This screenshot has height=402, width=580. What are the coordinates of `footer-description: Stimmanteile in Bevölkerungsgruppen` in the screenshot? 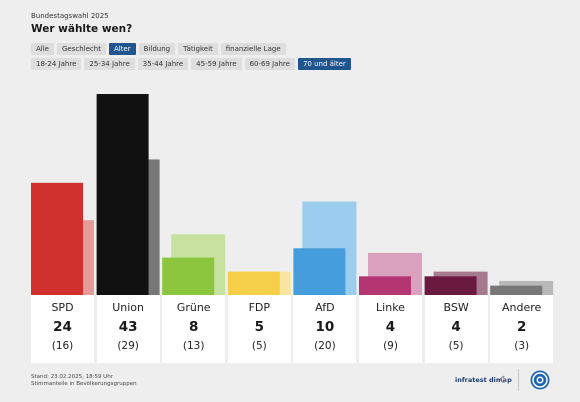 It's located at (84, 384).